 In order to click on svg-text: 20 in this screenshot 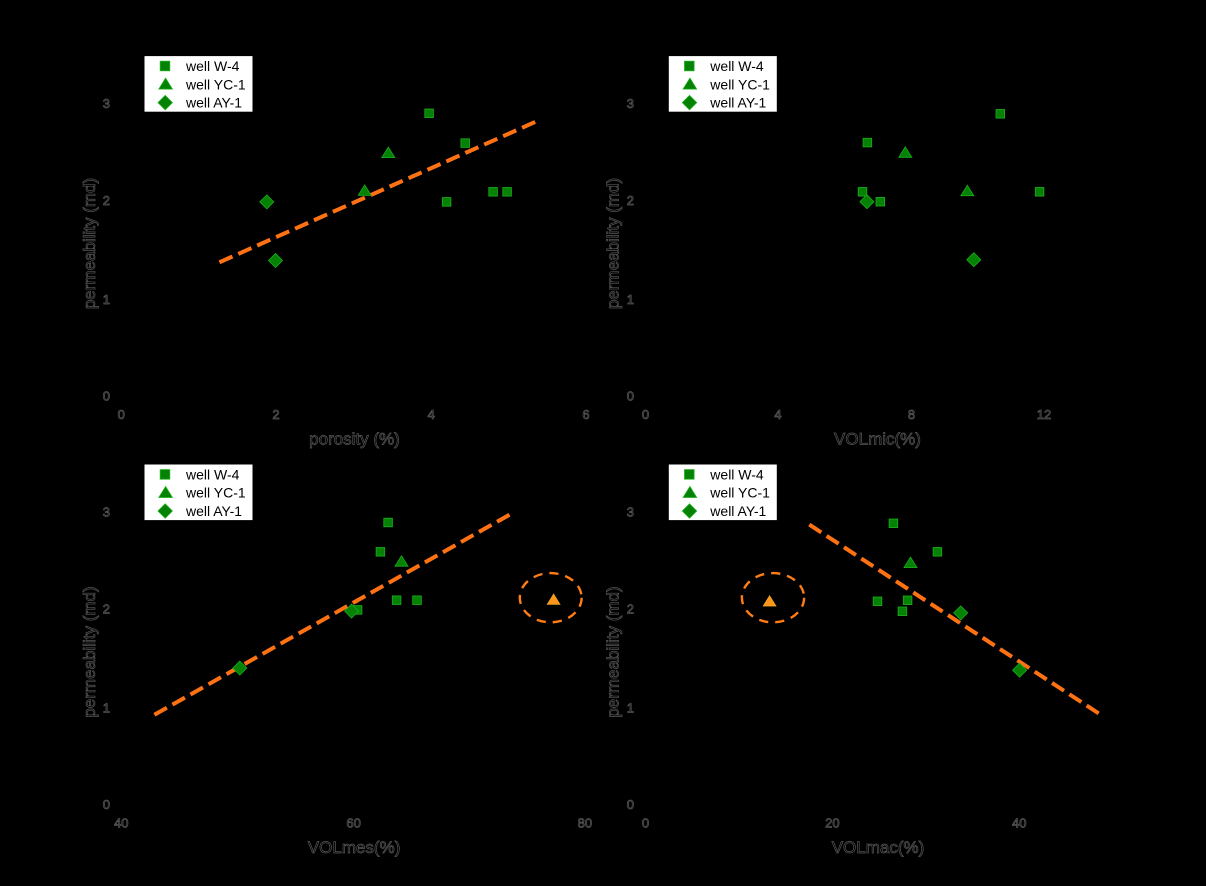, I will do `click(832, 822)`.